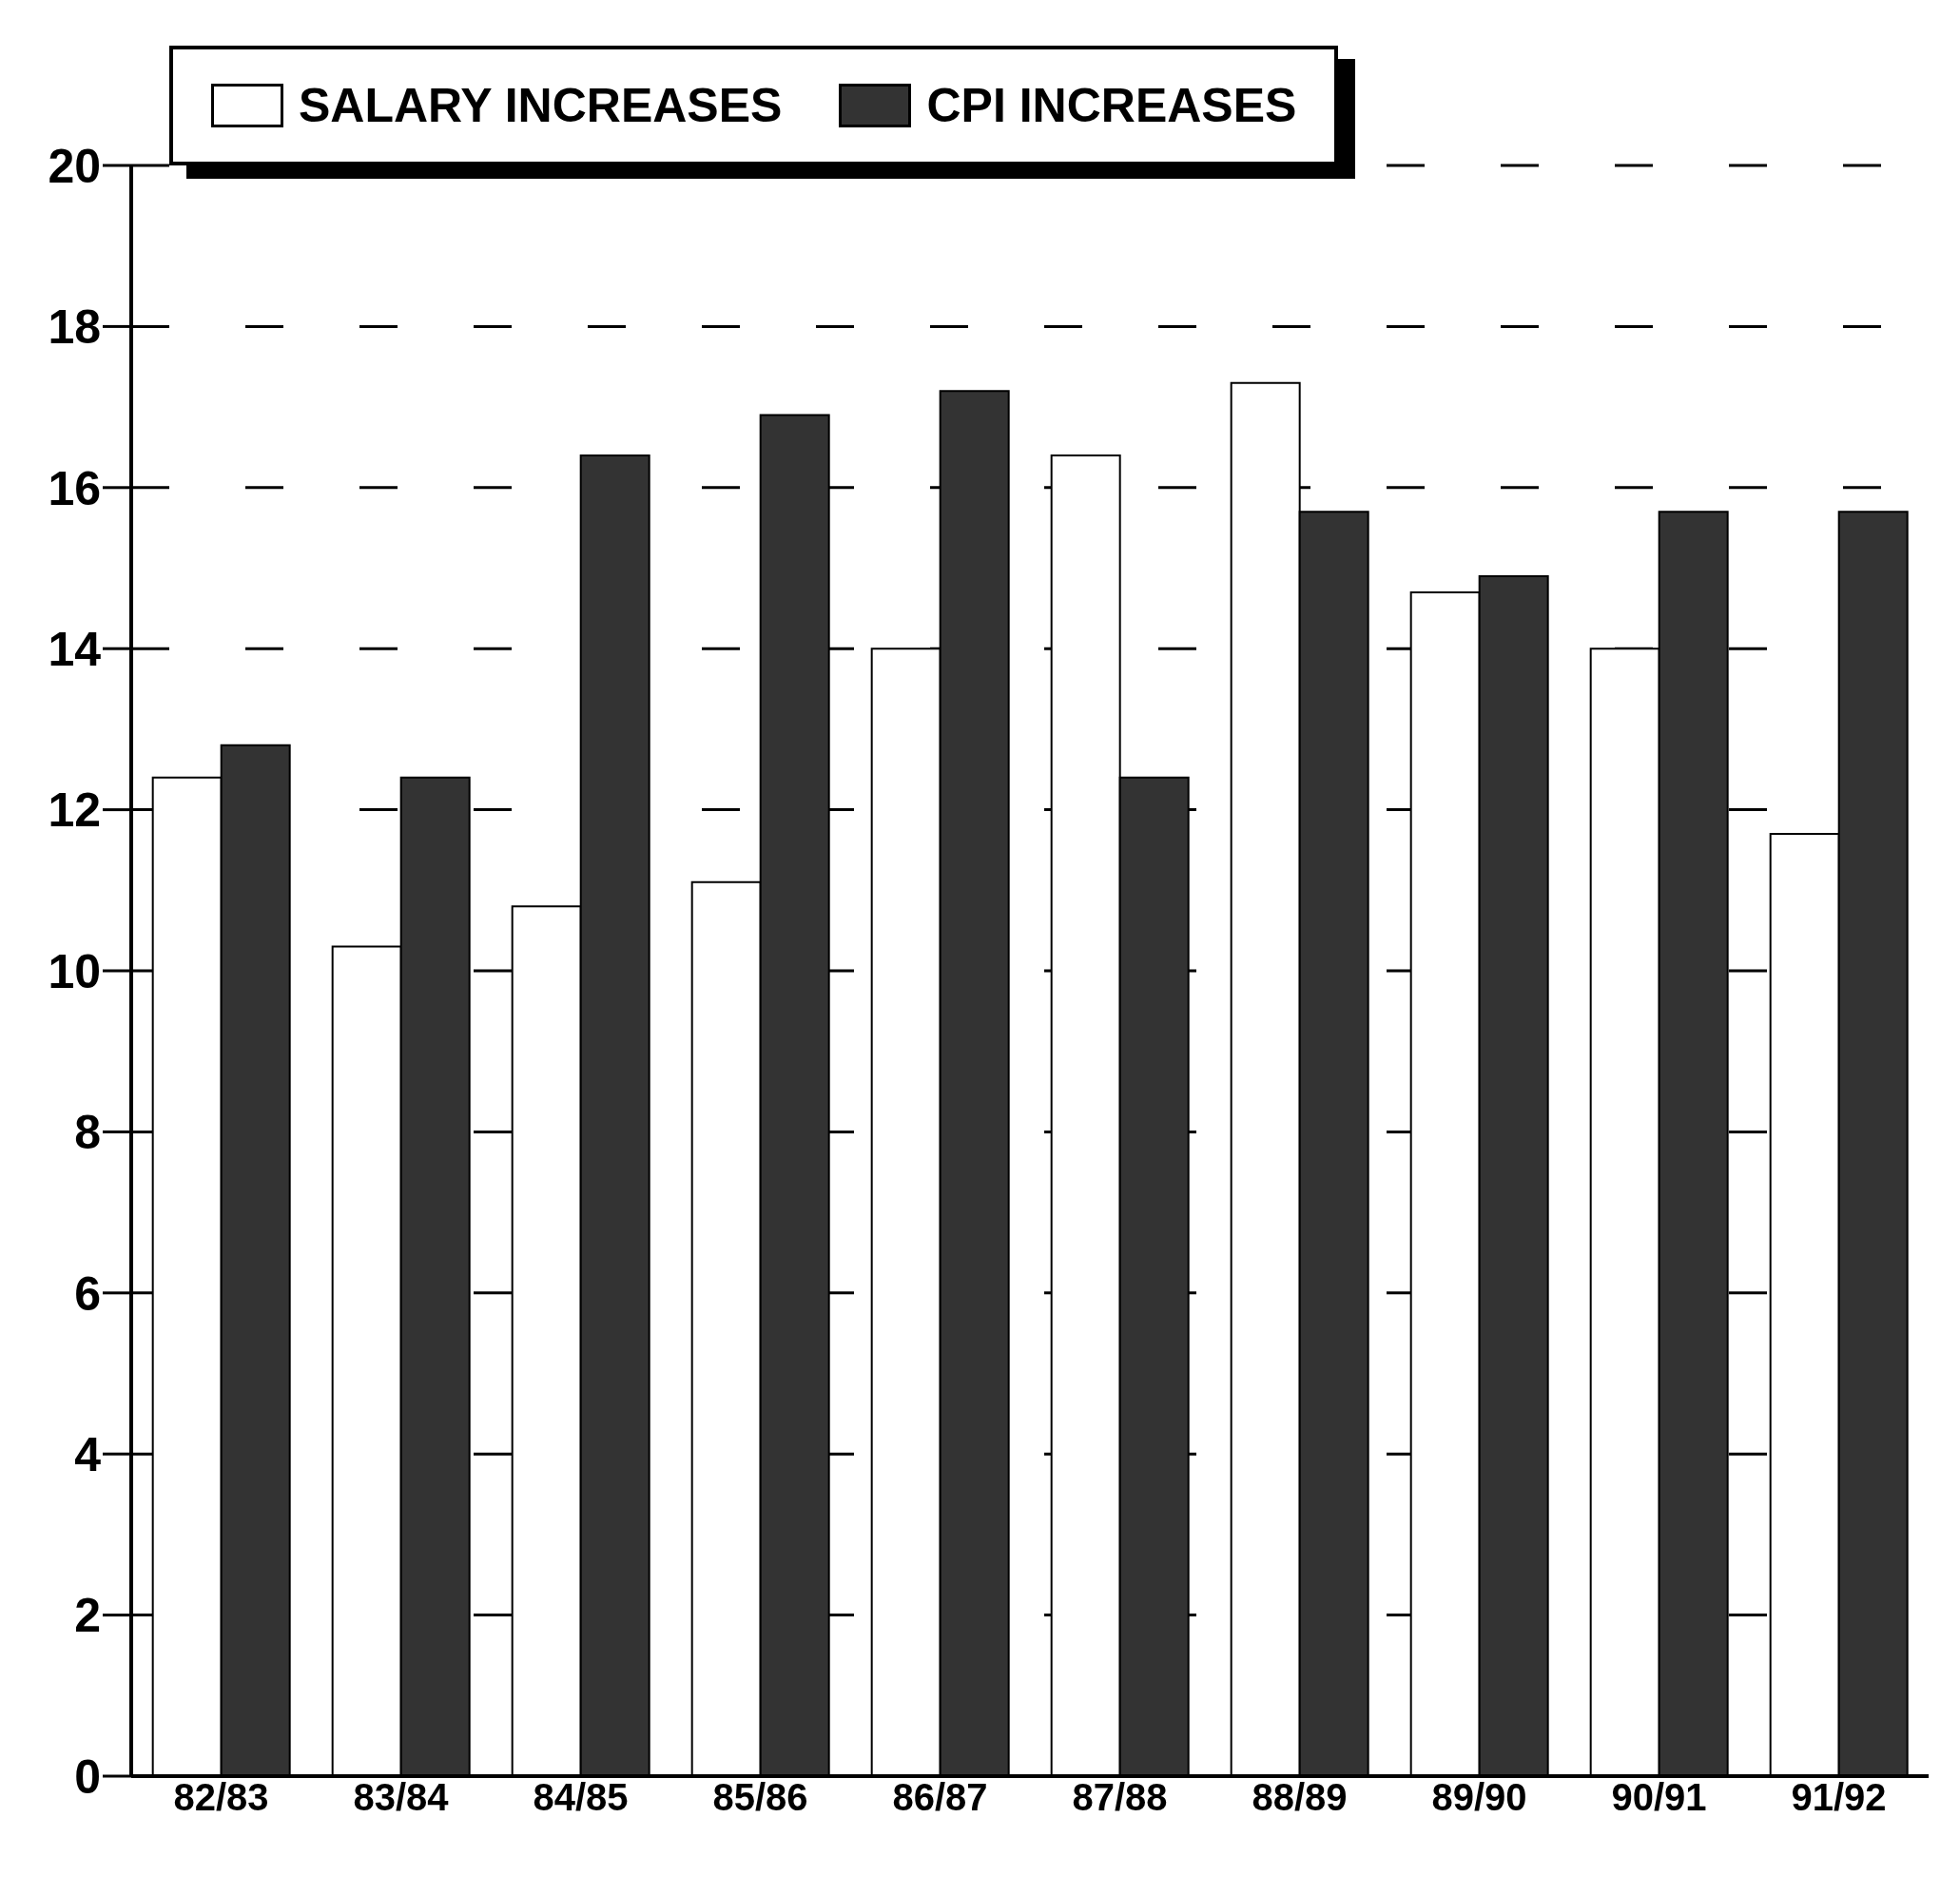 Image resolution: width=1960 pixels, height=1895 pixels. What do you see at coordinates (402, 1798) in the screenshot?
I see `x-tick-label: 83/84` at bounding box center [402, 1798].